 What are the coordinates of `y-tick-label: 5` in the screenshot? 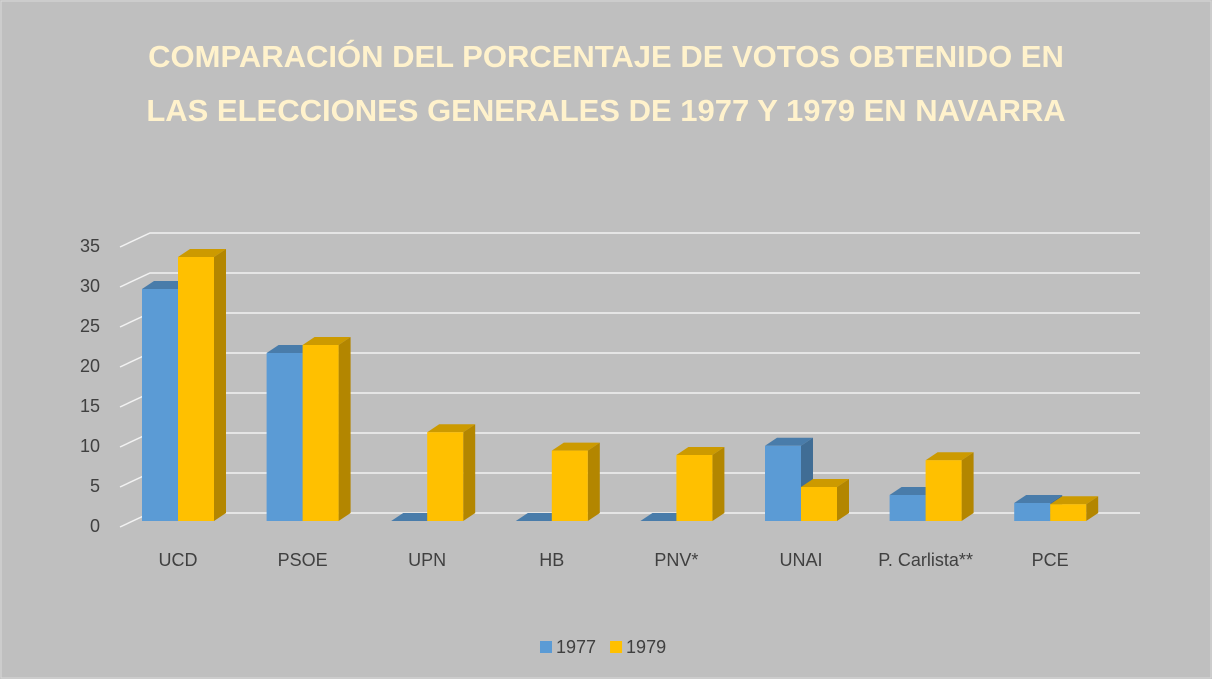 It's located at (95, 486).